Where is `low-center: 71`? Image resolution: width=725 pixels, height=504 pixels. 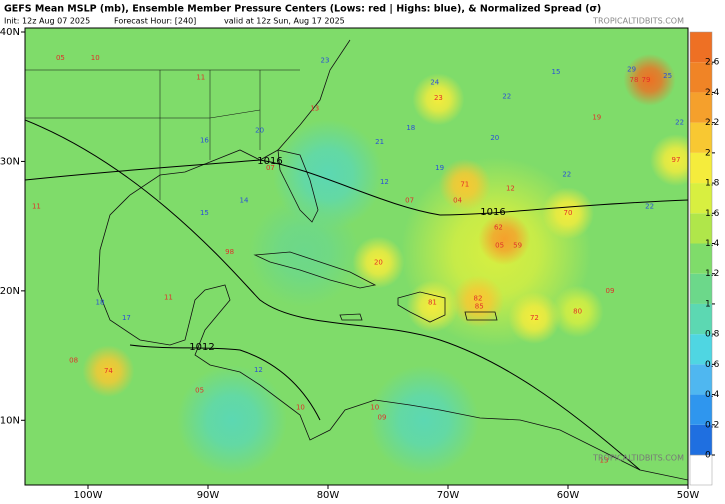
low-center: 71 is located at coordinates (464, 185).